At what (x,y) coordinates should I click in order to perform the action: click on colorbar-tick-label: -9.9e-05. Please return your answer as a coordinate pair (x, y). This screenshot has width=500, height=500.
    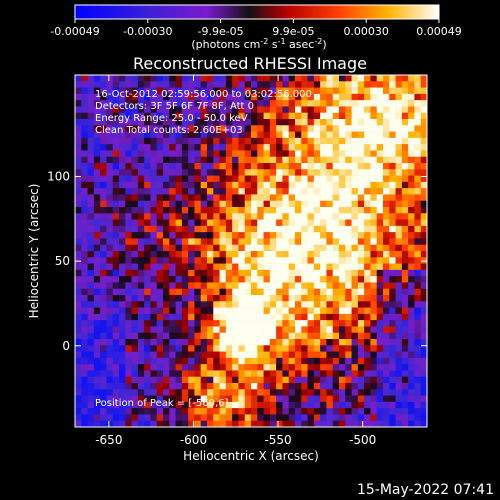
    Looking at the image, I should click on (220, 31).